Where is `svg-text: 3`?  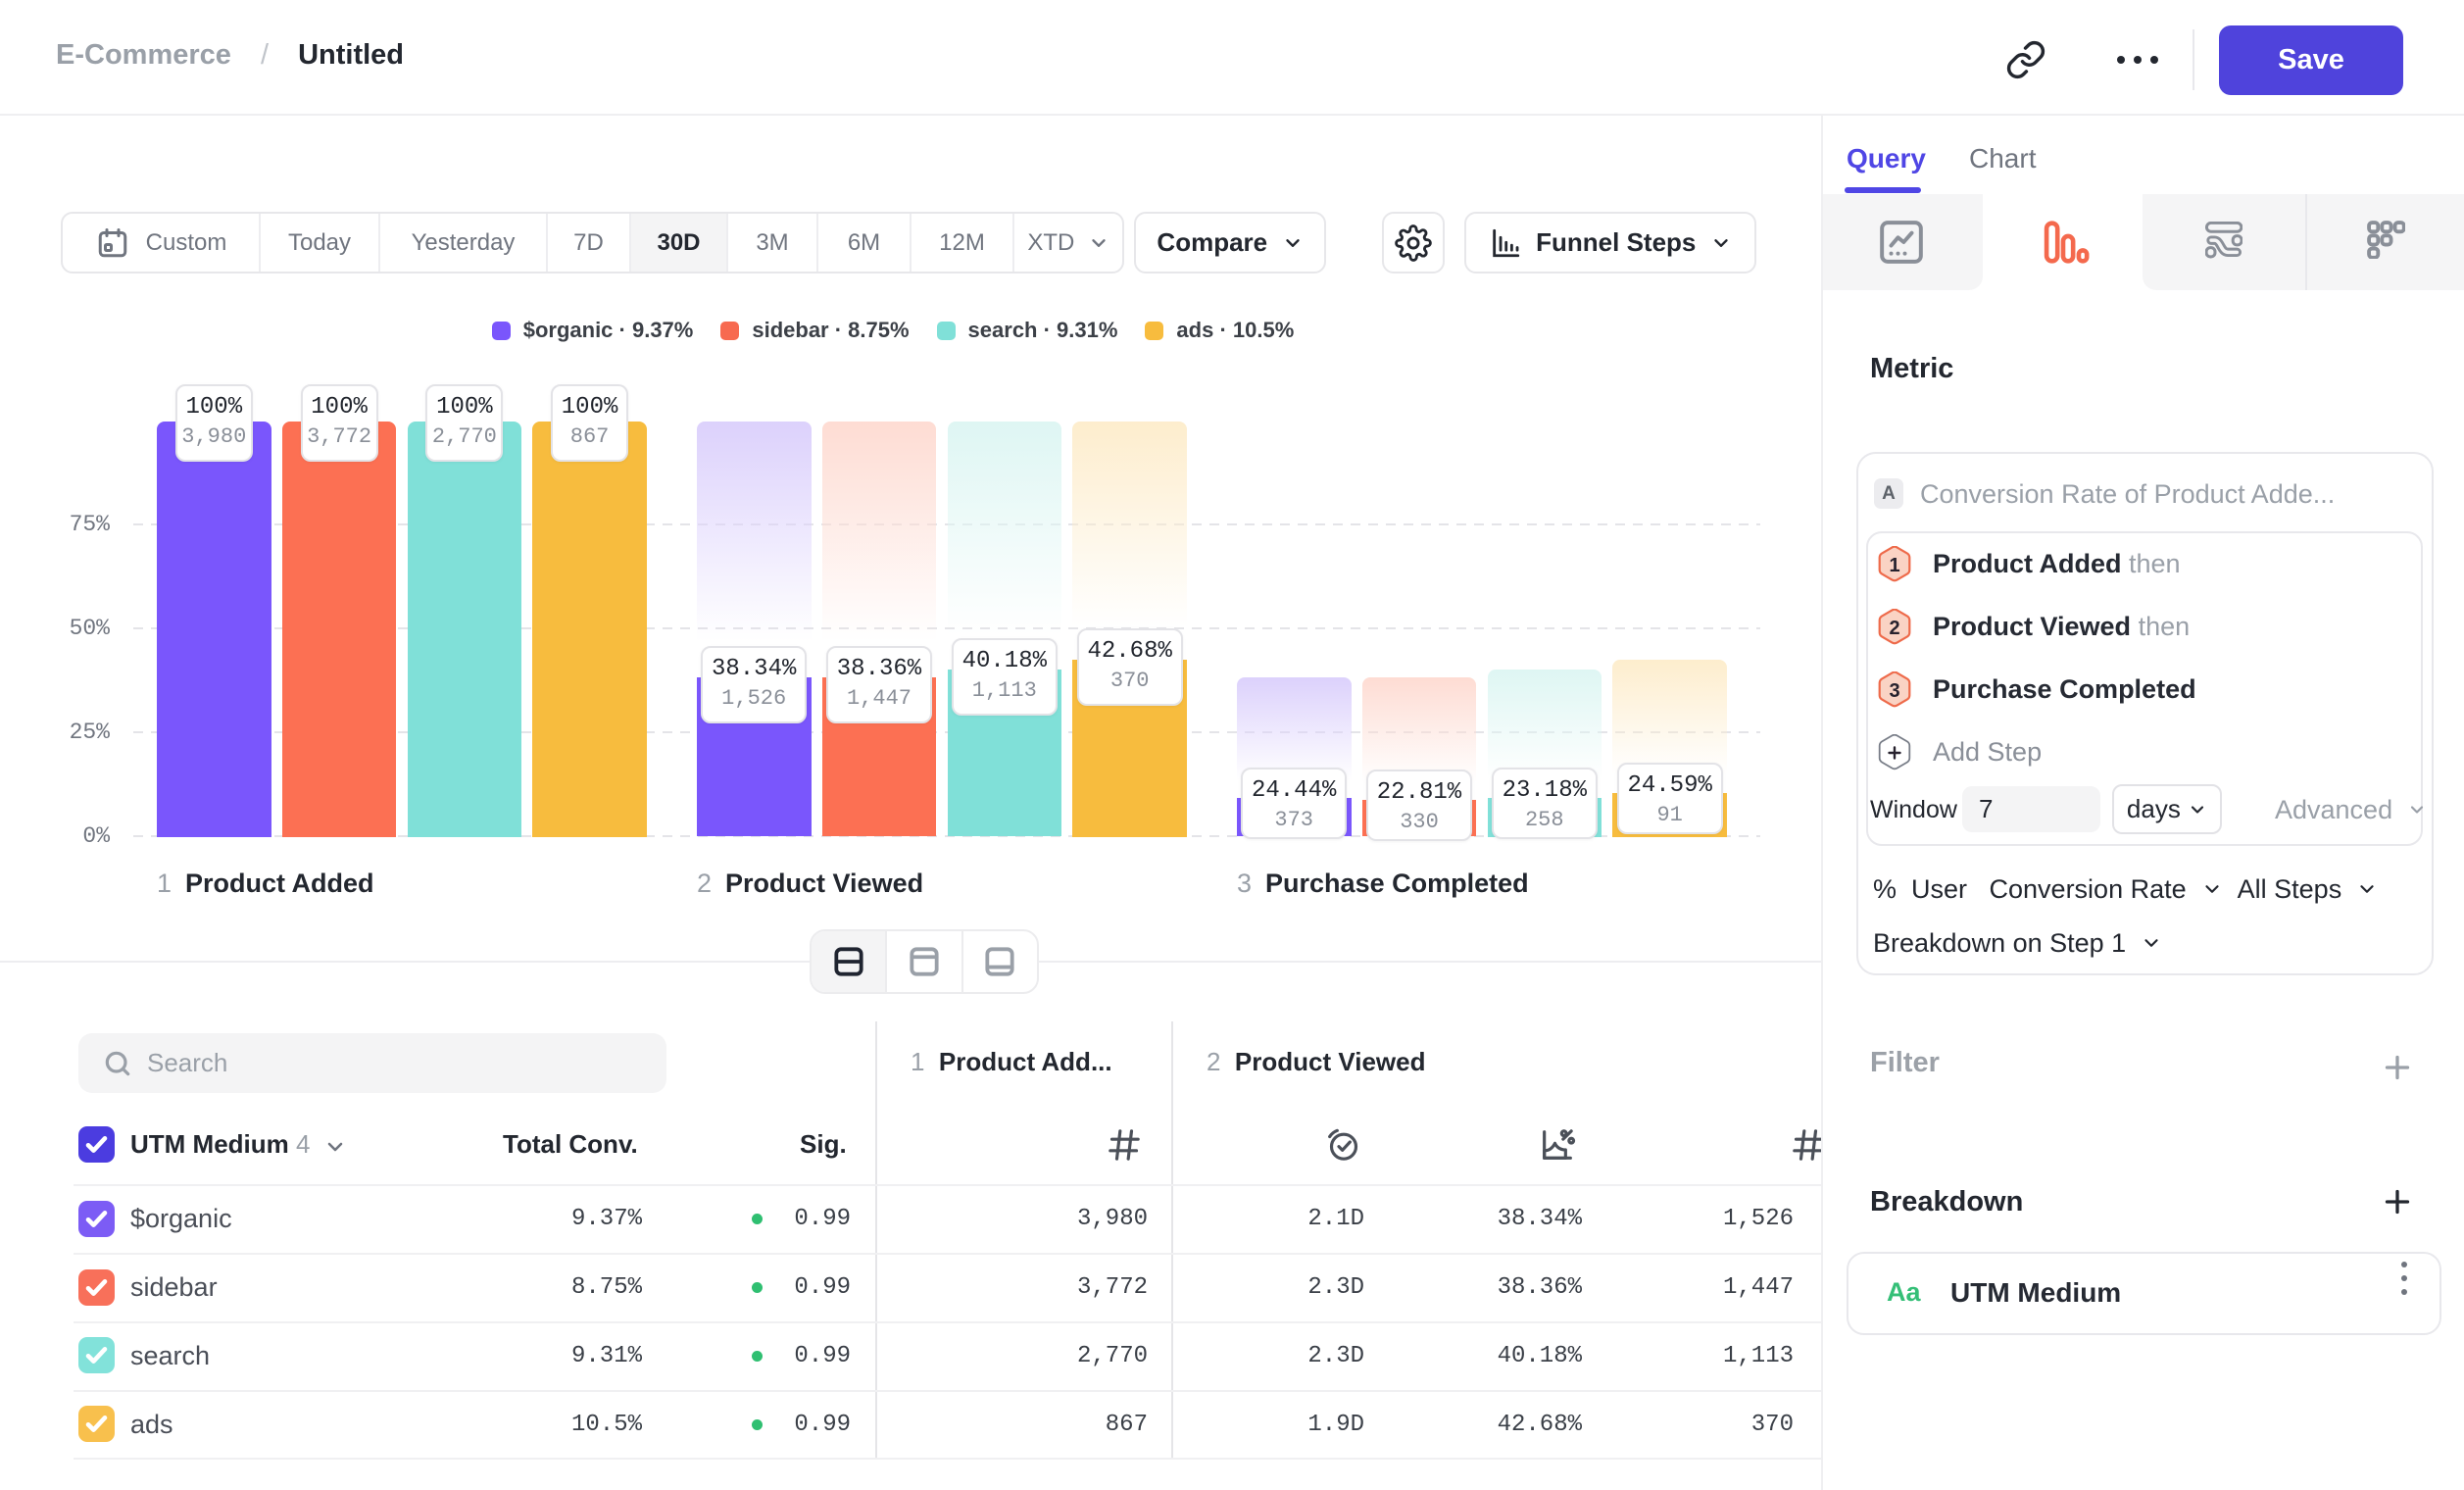 svg-text: 3 is located at coordinates (1894, 691).